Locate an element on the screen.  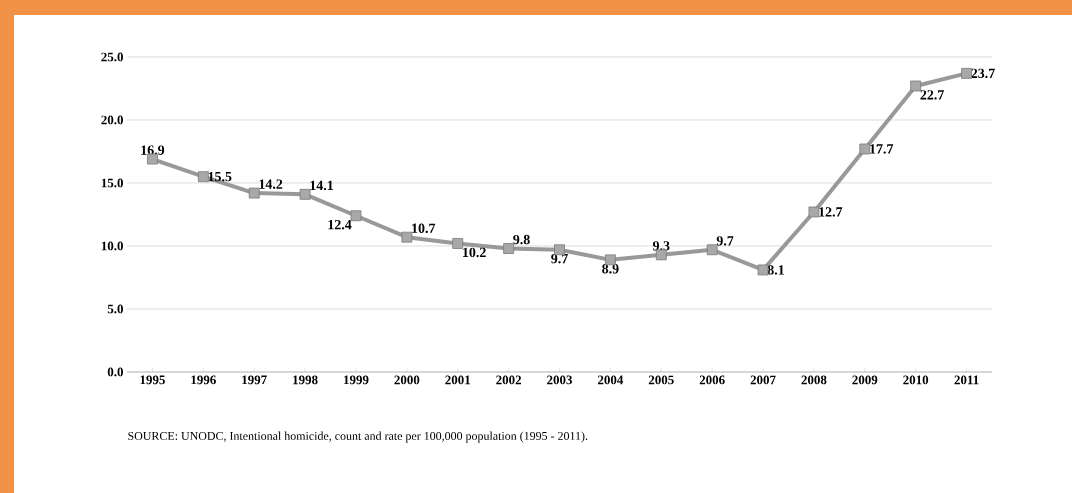
data-label: 8.9 is located at coordinates (610, 269).